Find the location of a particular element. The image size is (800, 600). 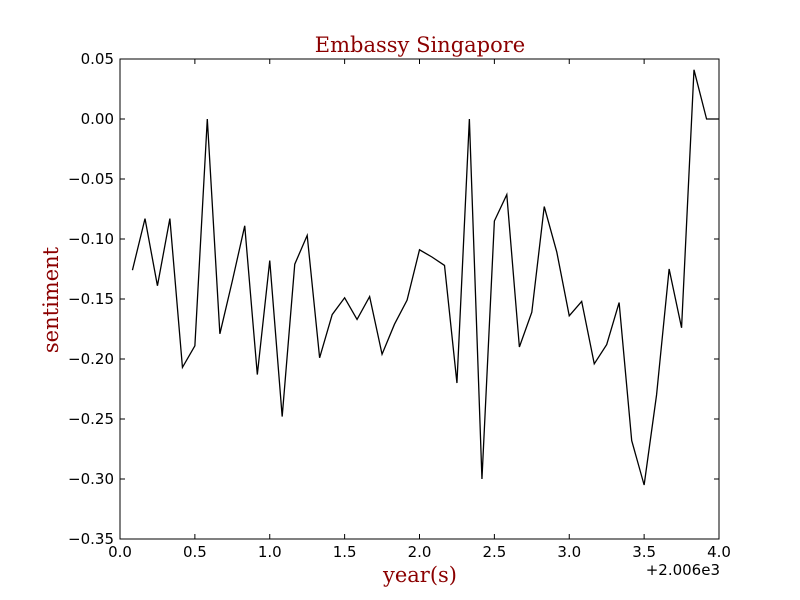

x-tick-label: 3.0 is located at coordinates (569, 552).